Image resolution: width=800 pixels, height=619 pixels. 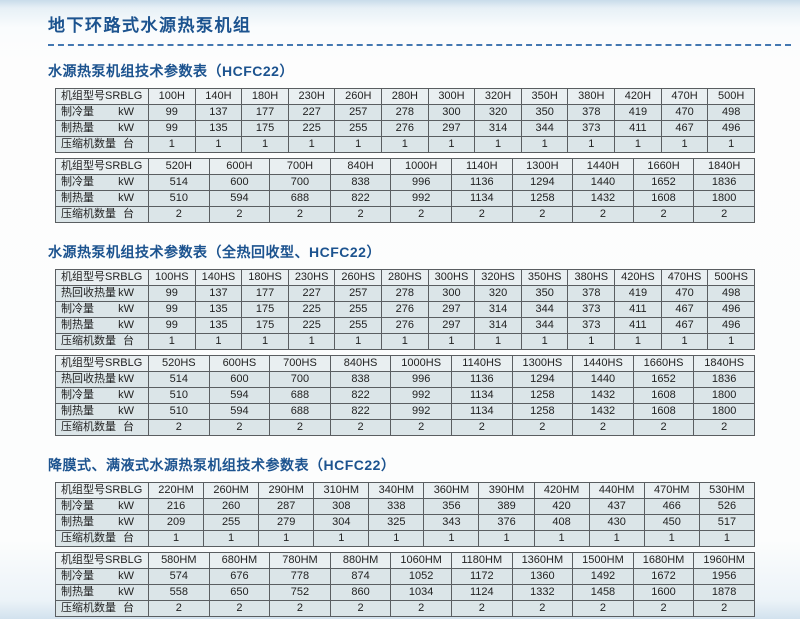 I want to click on spec-value: 600, so click(x=239, y=182).